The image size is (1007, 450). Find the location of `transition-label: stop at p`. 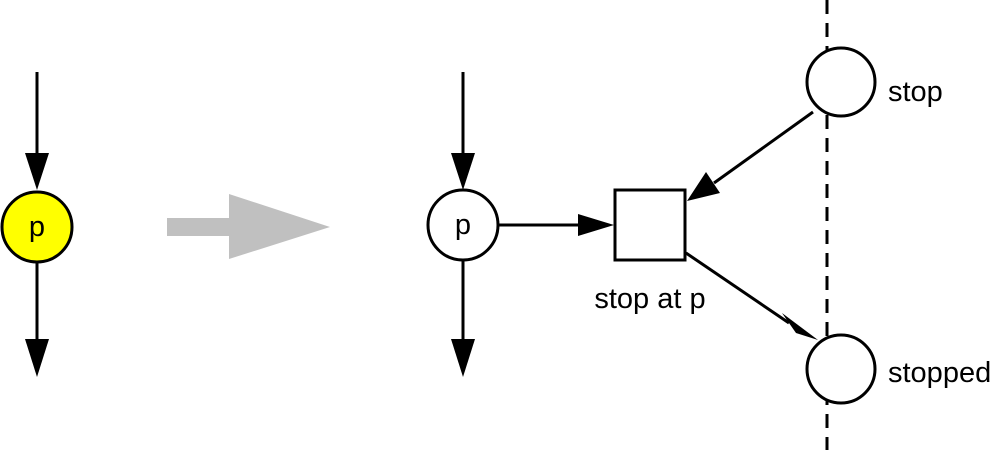

transition-label: stop at p is located at coordinates (649, 299).